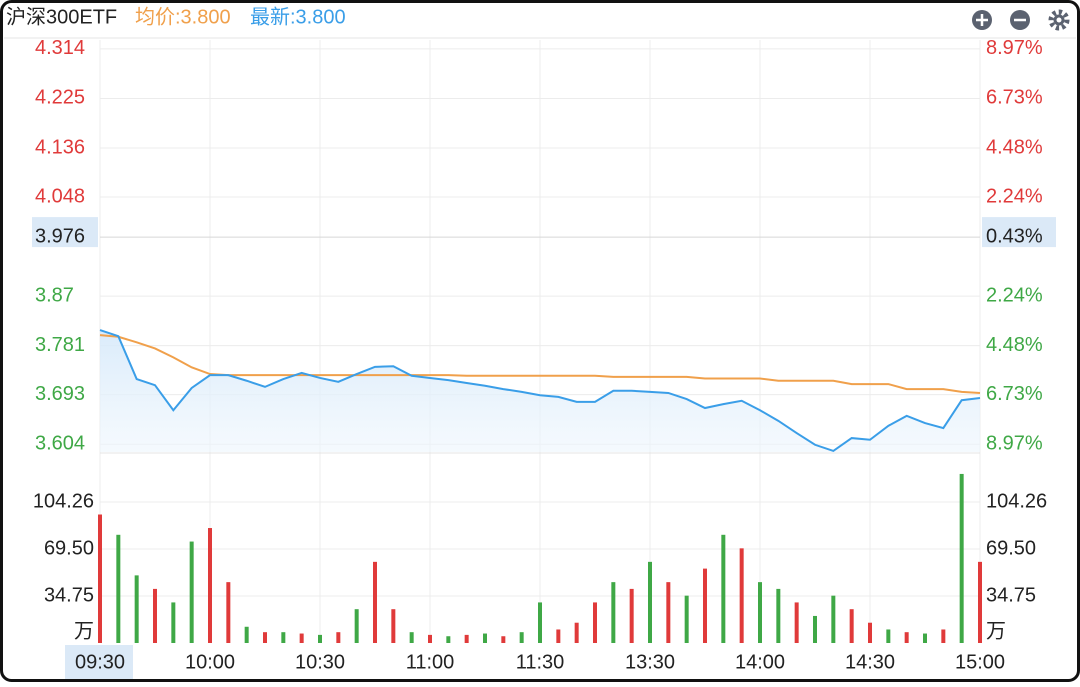 The height and width of the screenshot is (687, 1080). Describe the element at coordinates (60, 443) in the screenshot. I see `y-tick-label: 3.604` at that location.